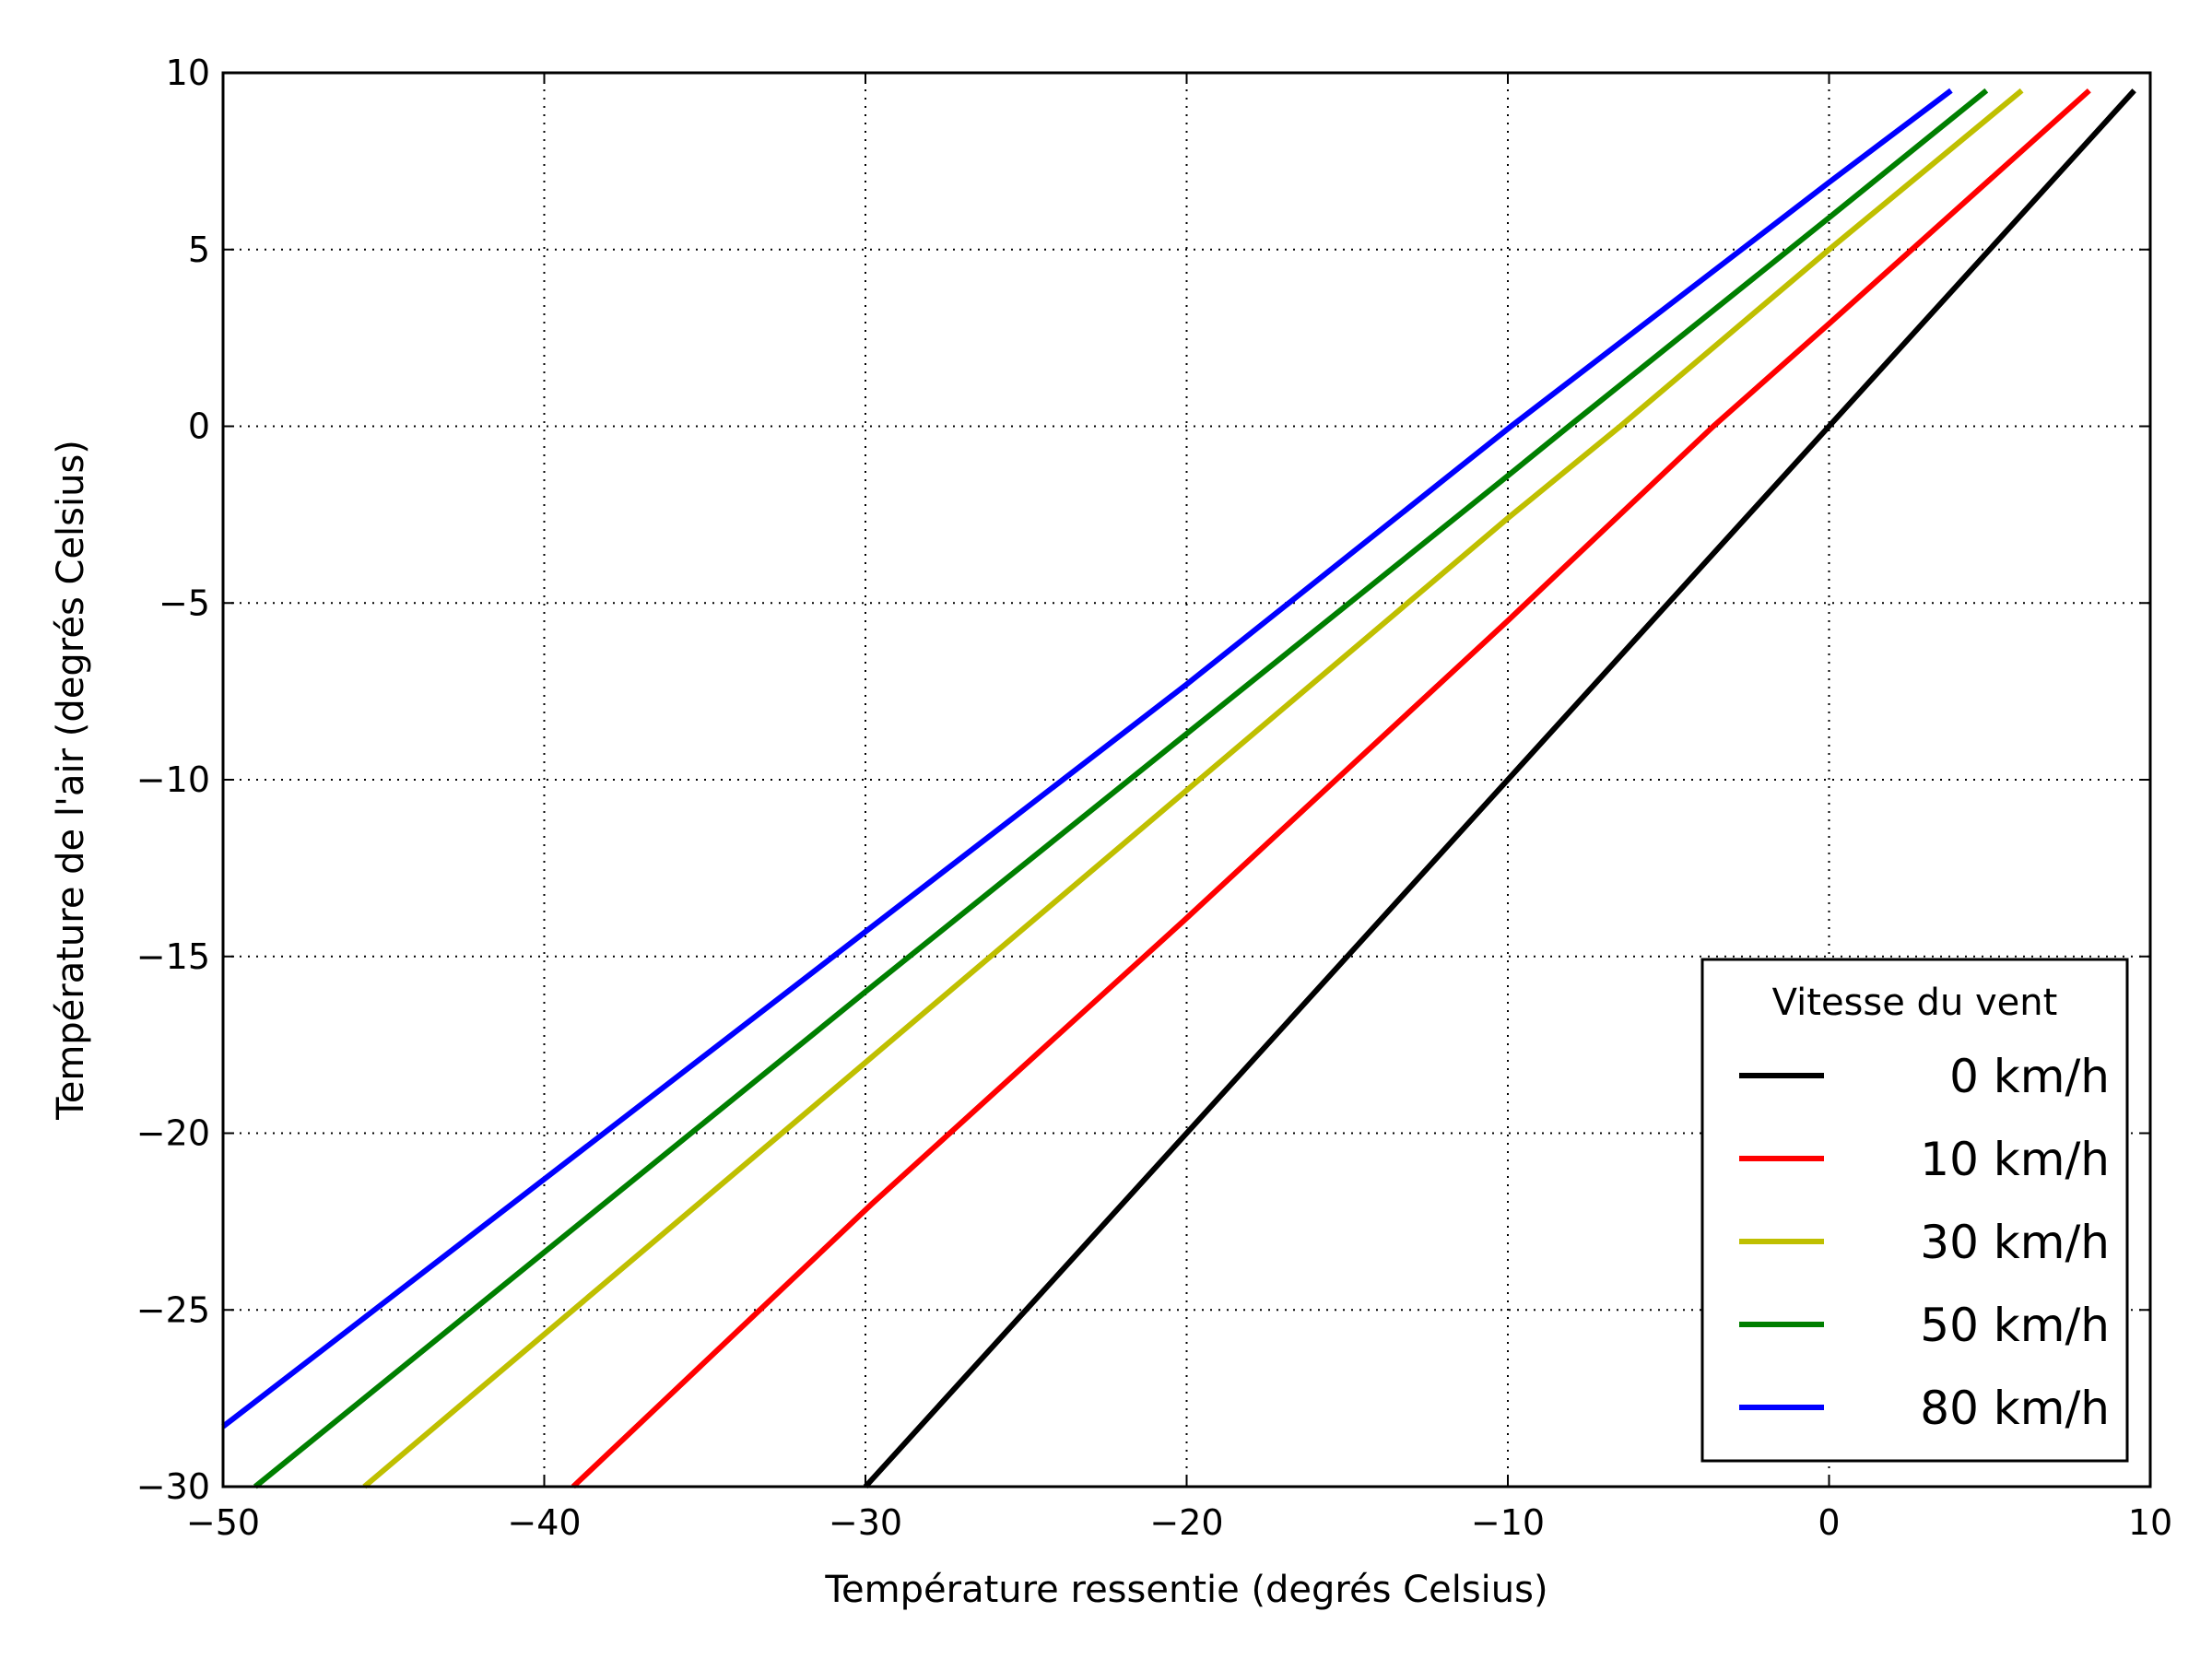 This screenshot has width=2212, height=1659. I want to click on x-tick-label: 10, so click(2150, 1522).